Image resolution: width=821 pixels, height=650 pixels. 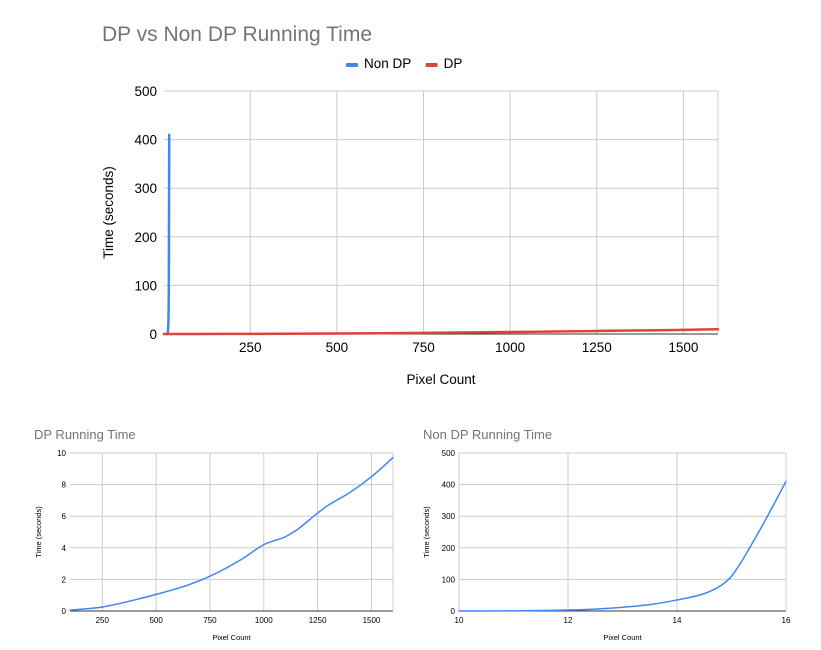 What do you see at coordinates (459, 620) in the screenshot?
I see `x-tick-label: 10` at bounding box center [459, 620].